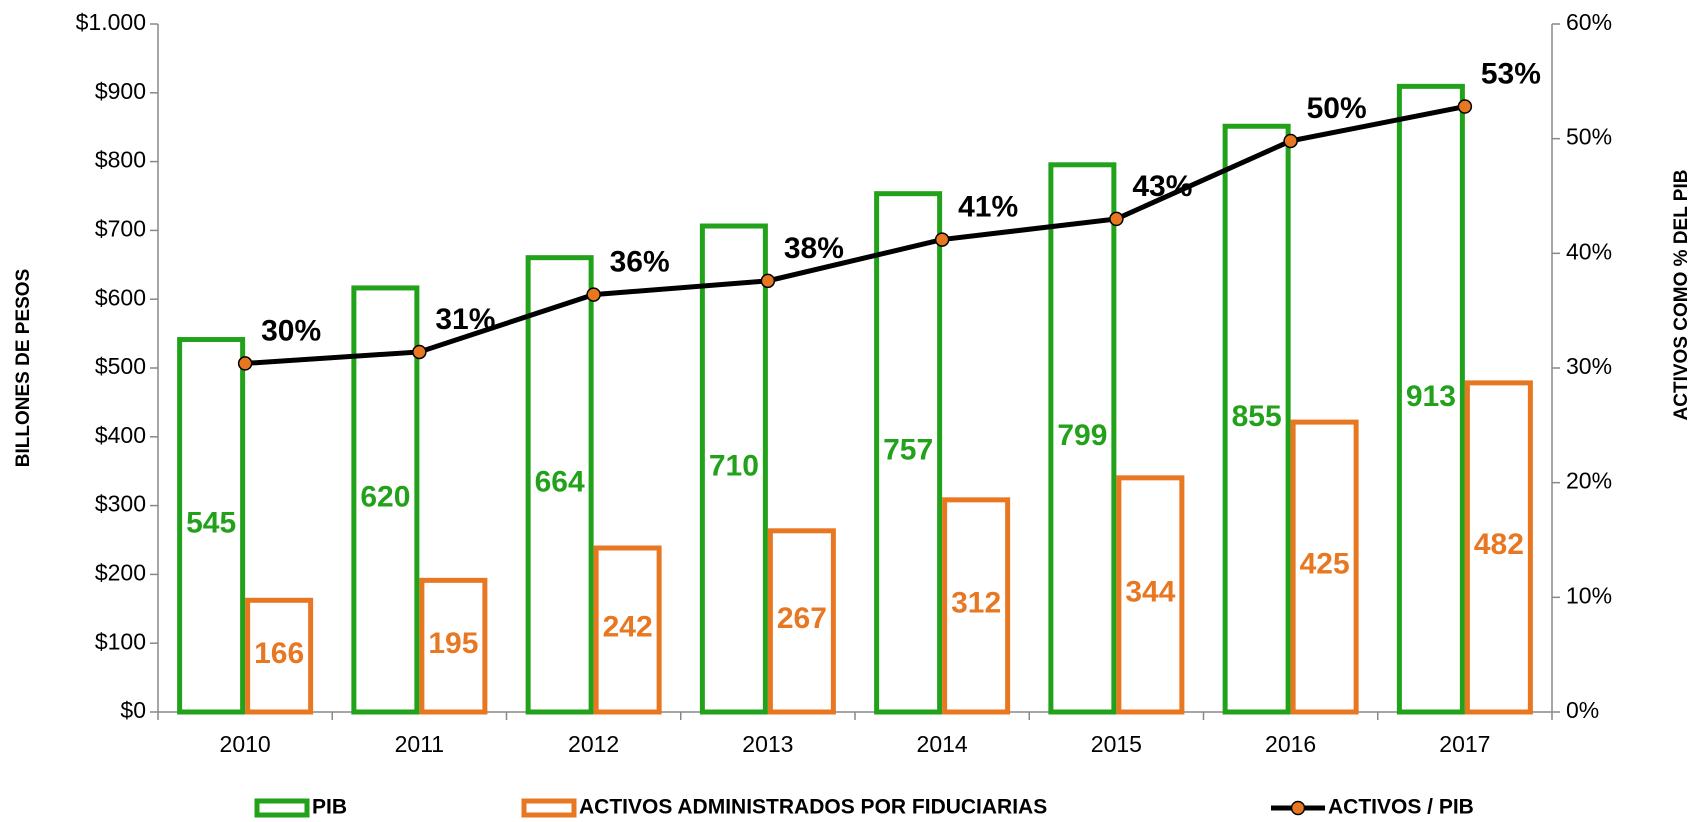  Describe the element at coordinates (1499, 544) in the screenshot. I see `bar-value-label: 482` at that location.